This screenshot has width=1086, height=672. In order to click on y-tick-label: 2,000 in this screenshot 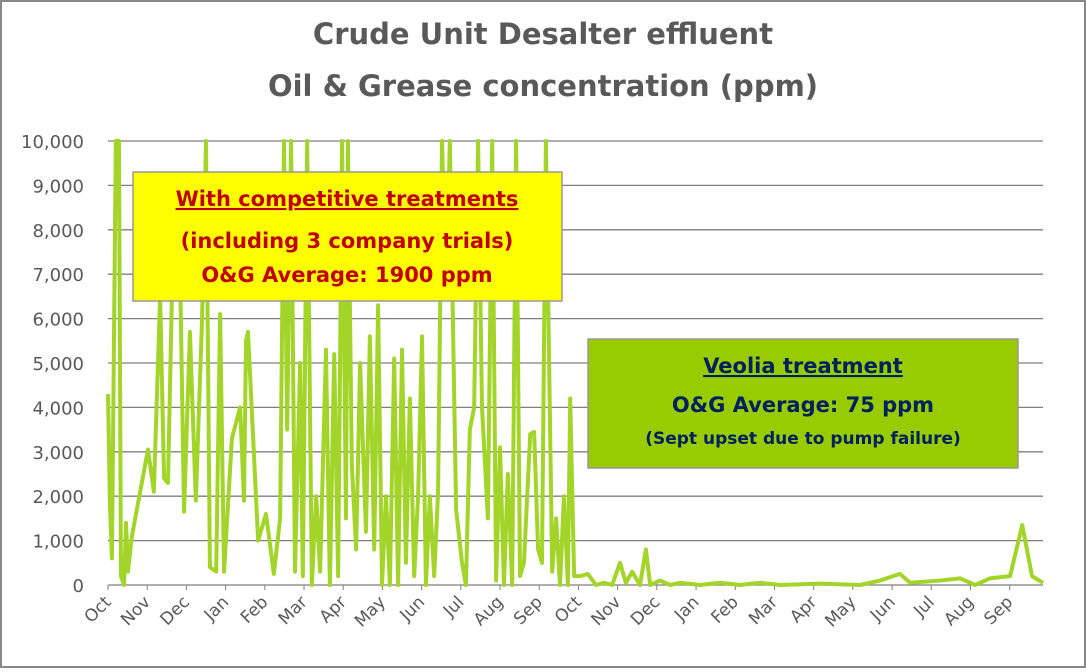, I will do `click(58, 497)`.